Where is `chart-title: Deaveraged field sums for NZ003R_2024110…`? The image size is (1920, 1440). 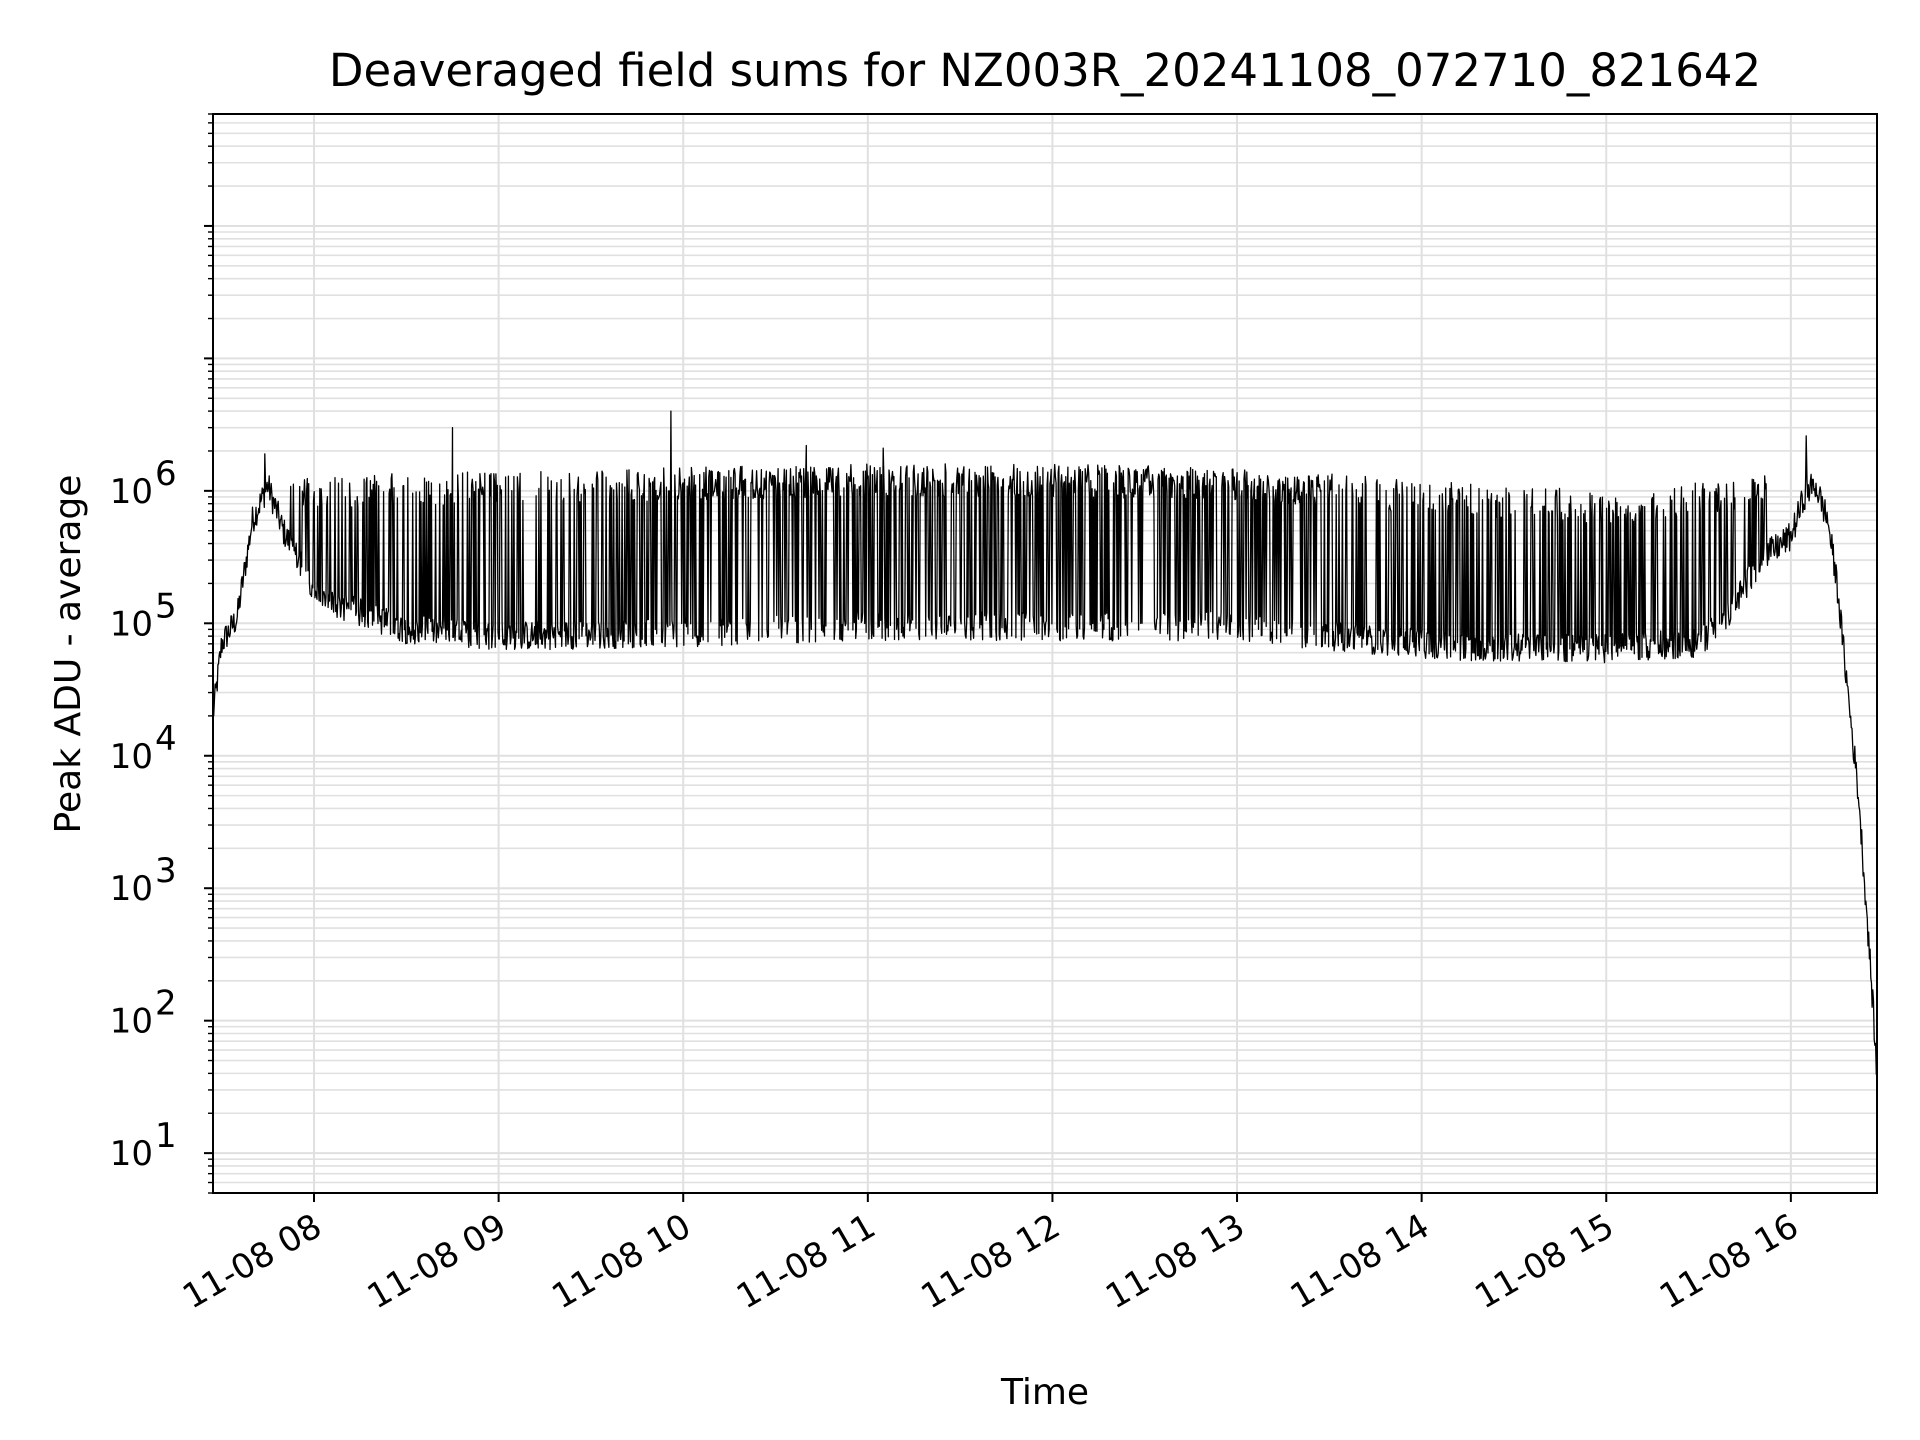
chart-title: Deaveraged field sums for NZ003R_2024110… is located at coordinates (1045, 70).